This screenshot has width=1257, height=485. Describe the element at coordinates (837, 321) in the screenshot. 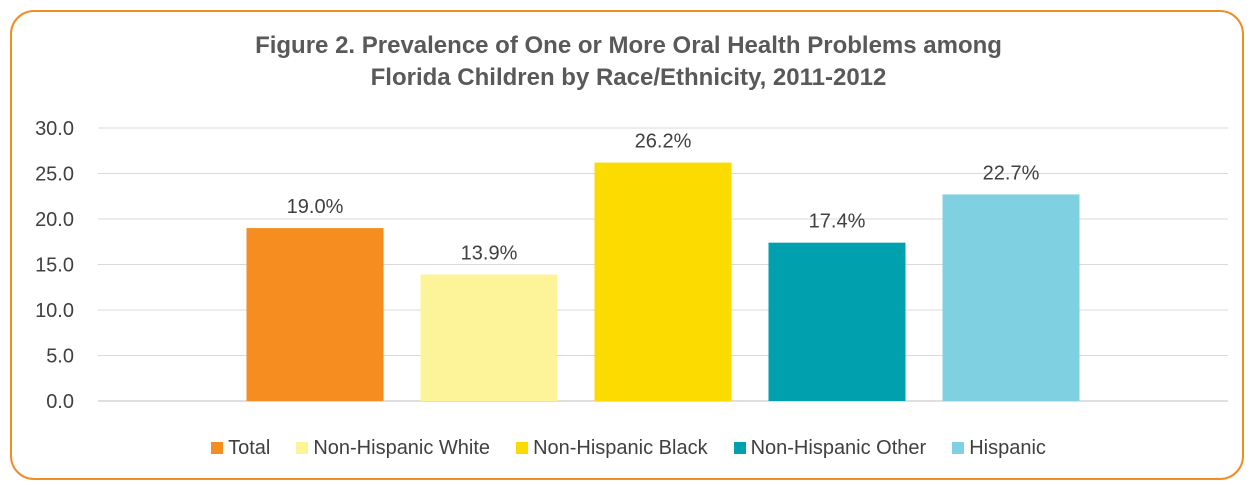

I see `bar-non-hispanic-other` at that location.